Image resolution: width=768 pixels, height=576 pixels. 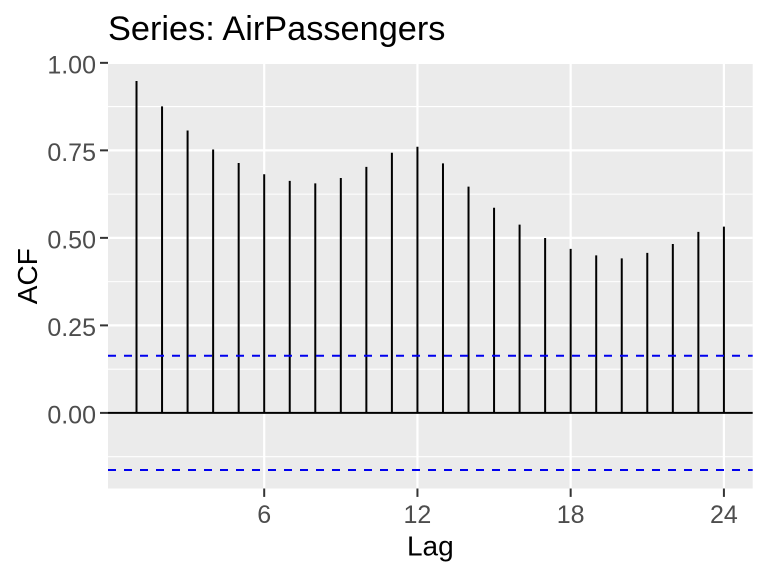 I want to click on svg-text: ACF, so click(x=27, y=276).